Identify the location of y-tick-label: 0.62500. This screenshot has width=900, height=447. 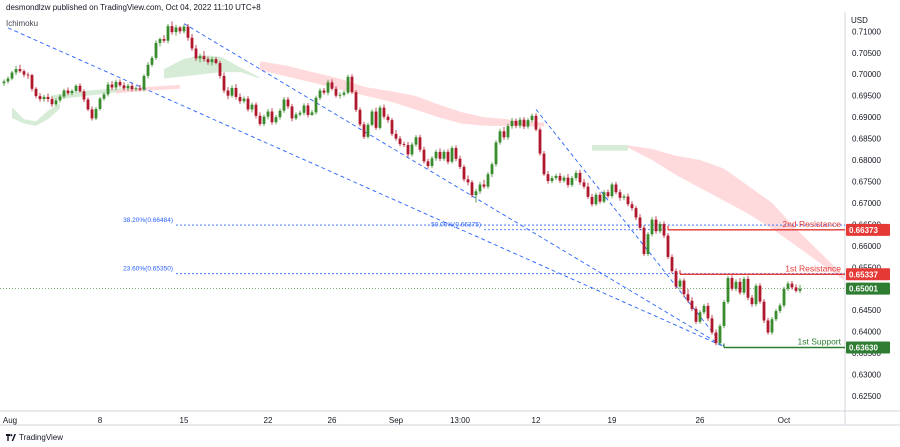
(866, 396).